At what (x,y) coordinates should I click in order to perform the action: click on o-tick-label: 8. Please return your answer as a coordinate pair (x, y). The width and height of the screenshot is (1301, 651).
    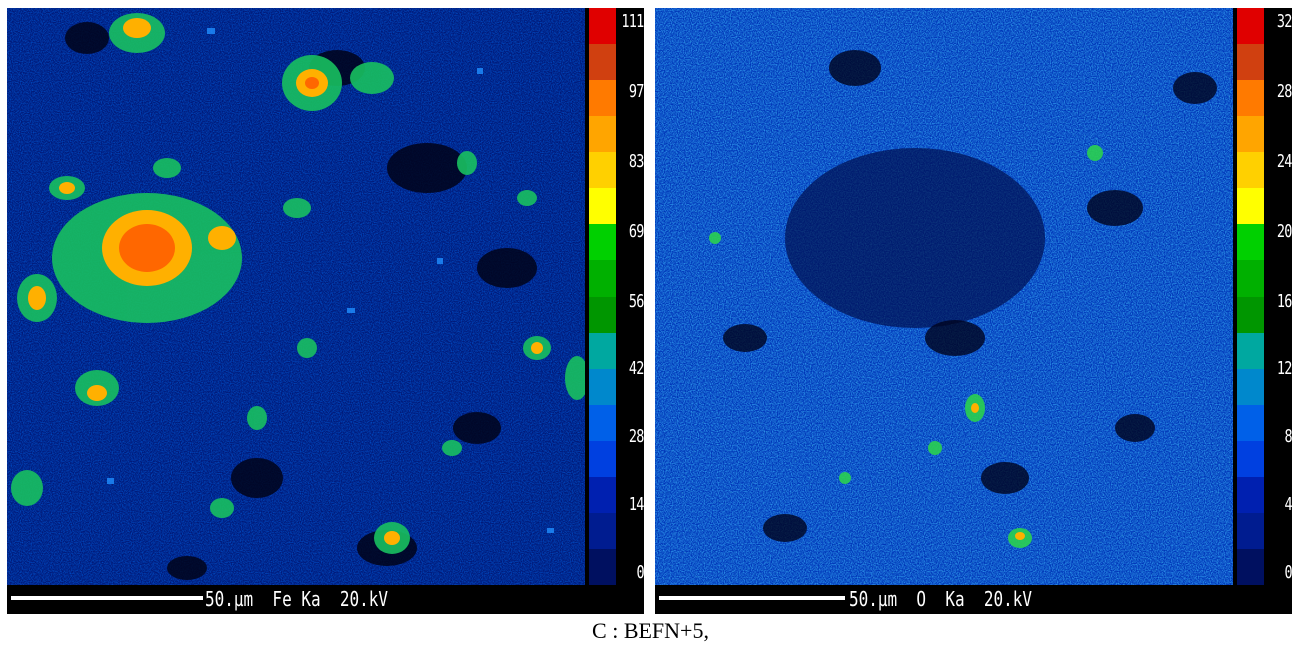
    Looking at the image, I should click on (1288, 436).